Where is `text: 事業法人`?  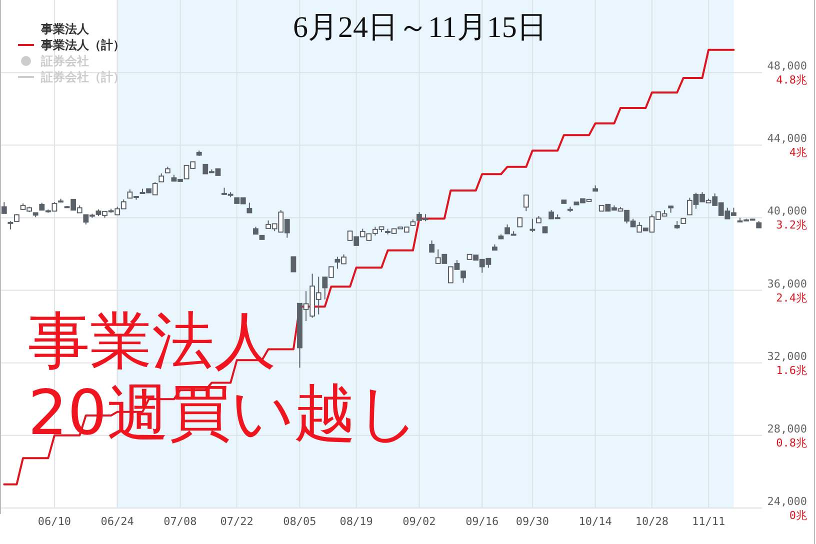 text: 事業法人 is located at coordinates (65, 29).